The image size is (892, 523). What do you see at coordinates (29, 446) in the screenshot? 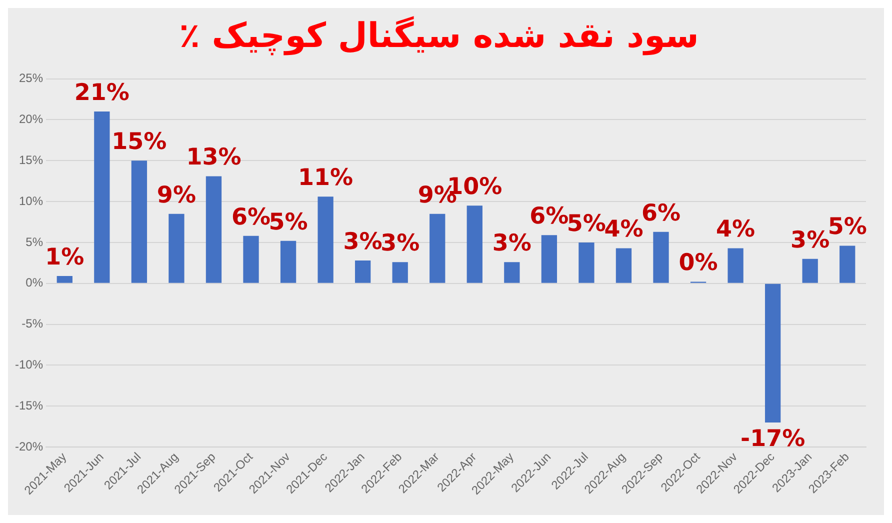
I see `y-tick-label: -20%` at bounding box center [29, 446].